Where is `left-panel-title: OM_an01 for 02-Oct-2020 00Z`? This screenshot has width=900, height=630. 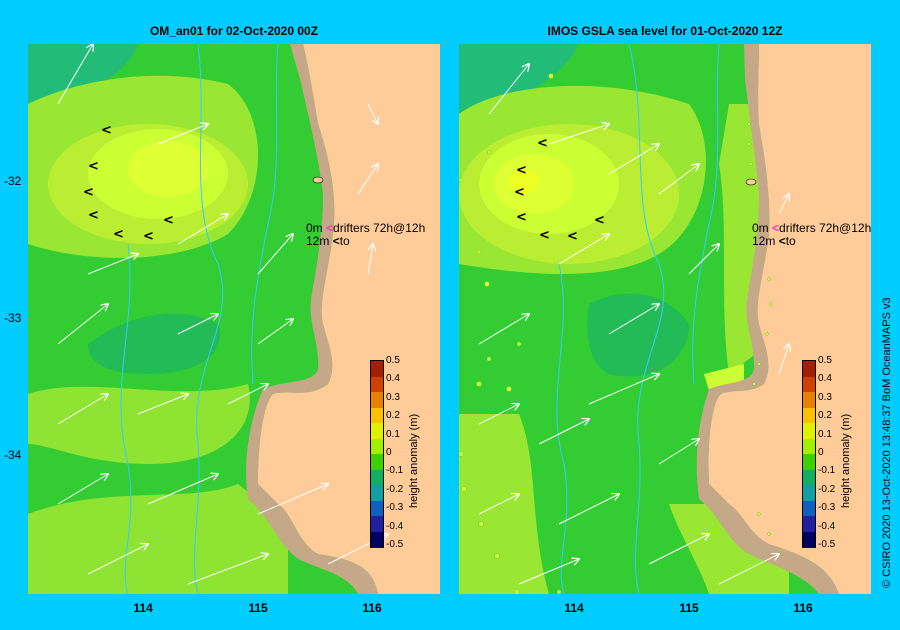 left-panel-title: OM_an01 for 02-Oct-2020 00Z is located at coordinates (234, 31).